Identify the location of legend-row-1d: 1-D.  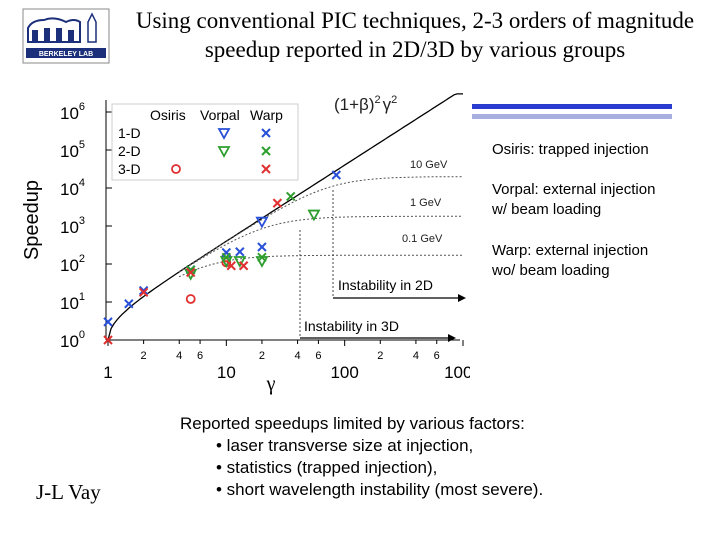
(129, 133).